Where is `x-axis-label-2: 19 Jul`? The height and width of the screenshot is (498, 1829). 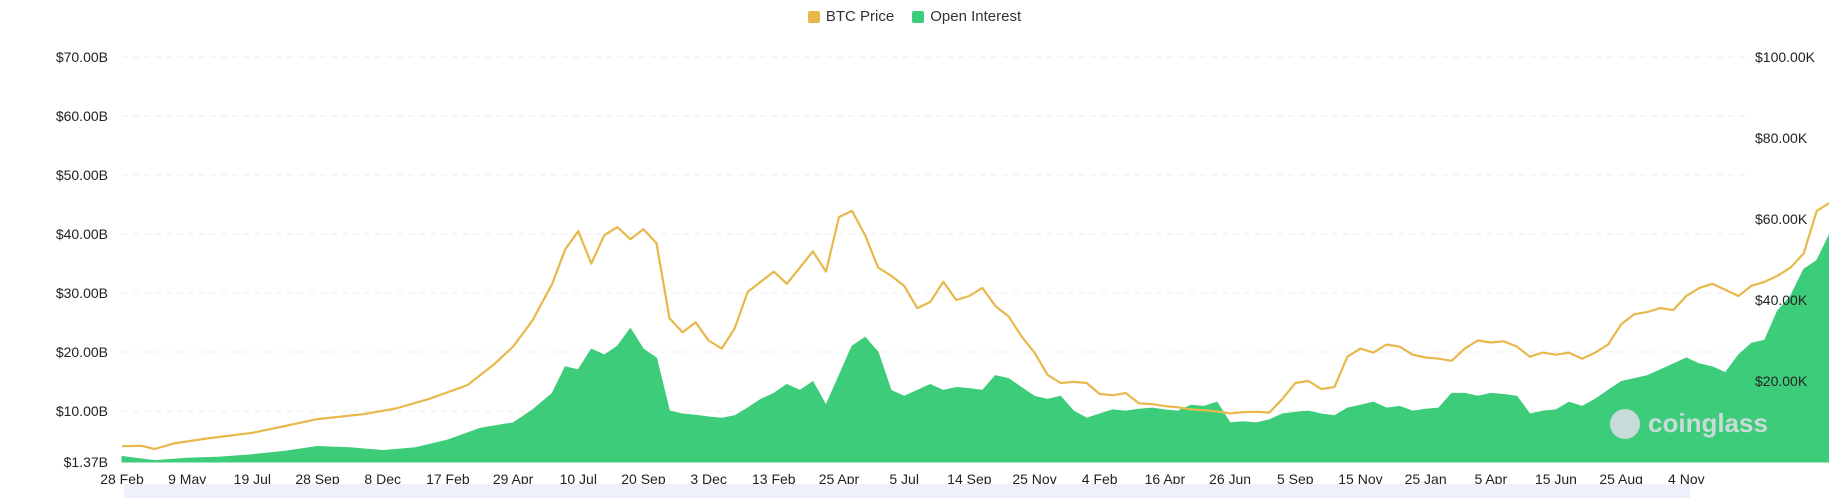
x-axis-label-2: 19 Jul is located at coordinates (252, 479).